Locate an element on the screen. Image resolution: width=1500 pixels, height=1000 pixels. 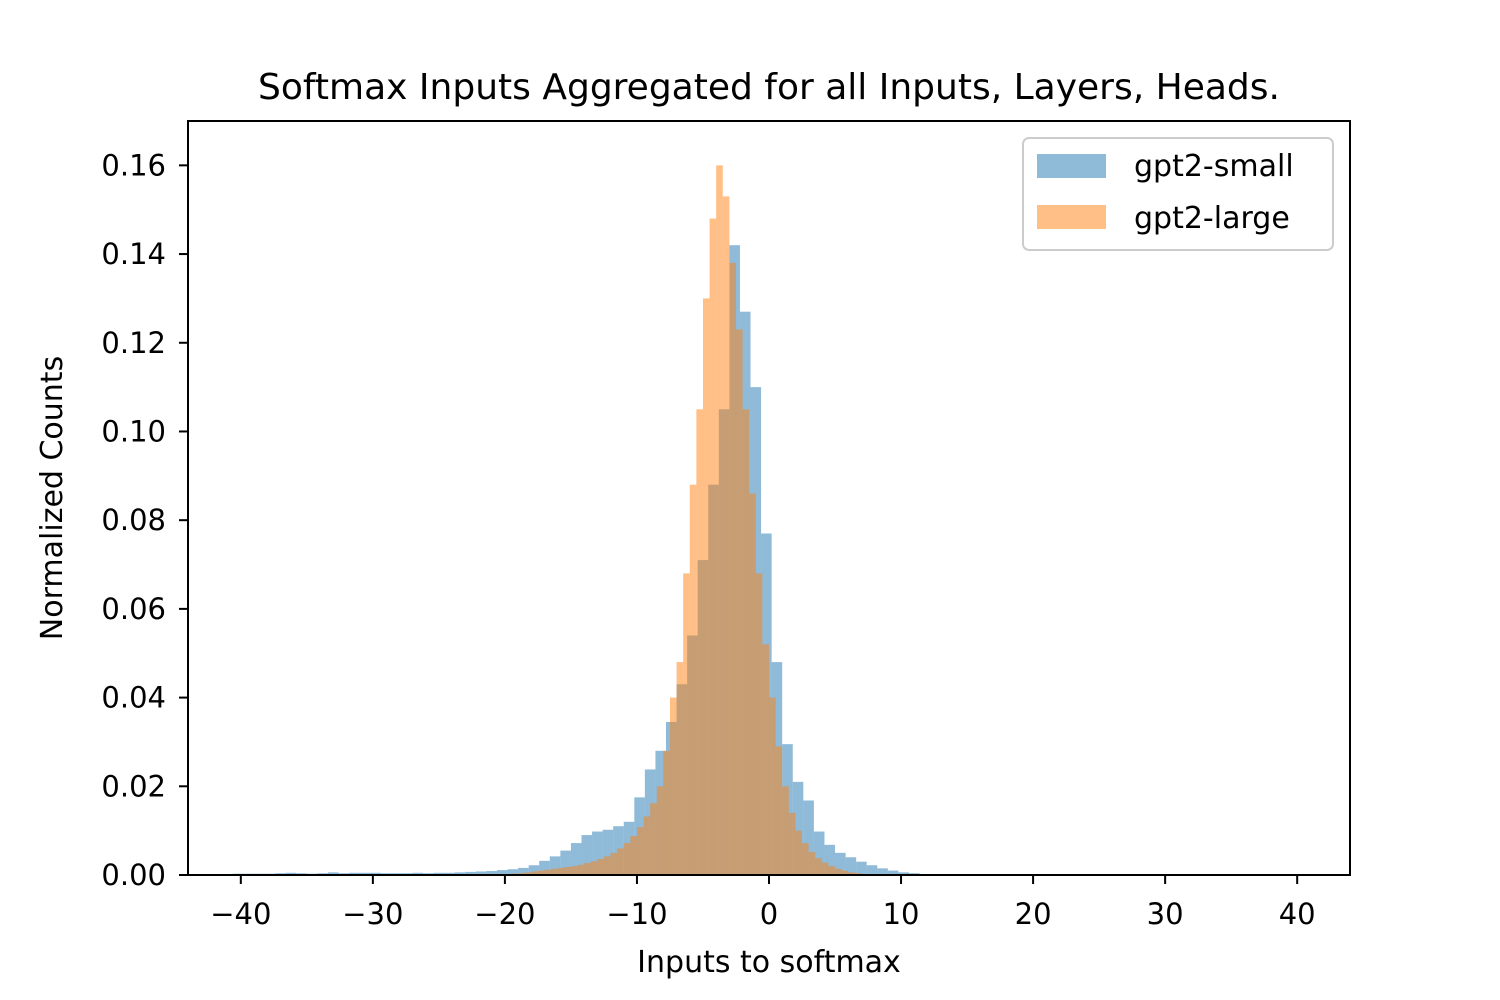
x-axis-label: Inputs to softmax is located at coordinates (769, 962).